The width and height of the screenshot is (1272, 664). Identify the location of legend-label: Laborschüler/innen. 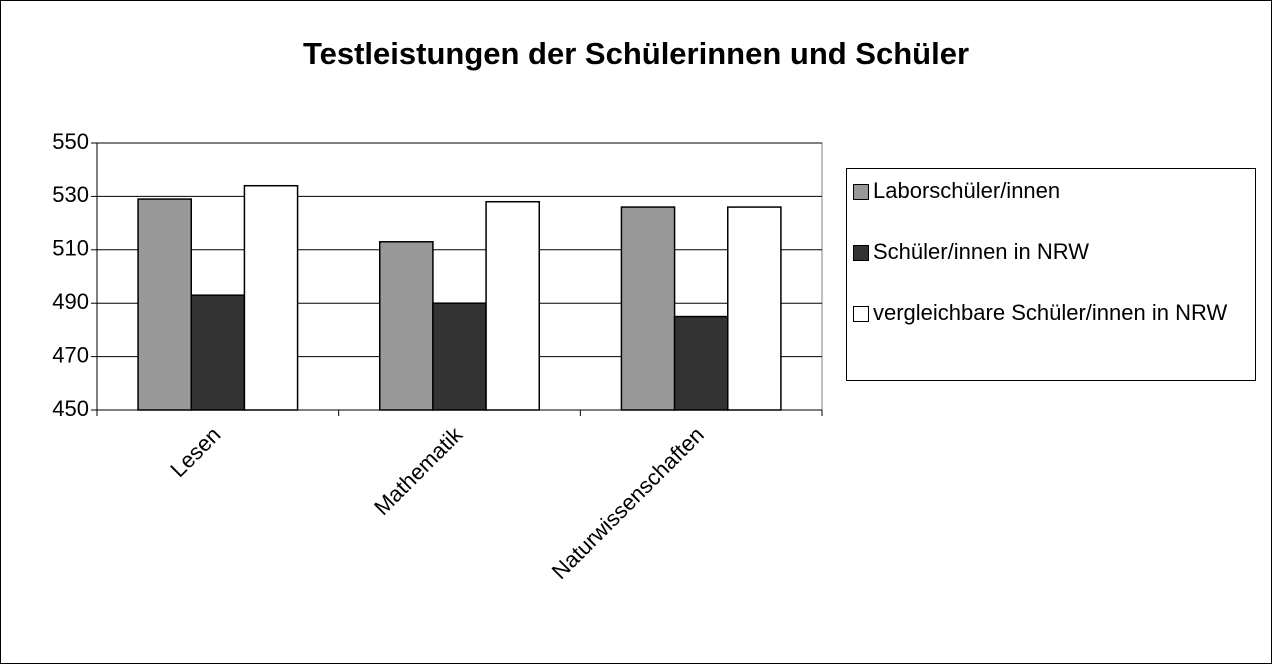
(967, 190).